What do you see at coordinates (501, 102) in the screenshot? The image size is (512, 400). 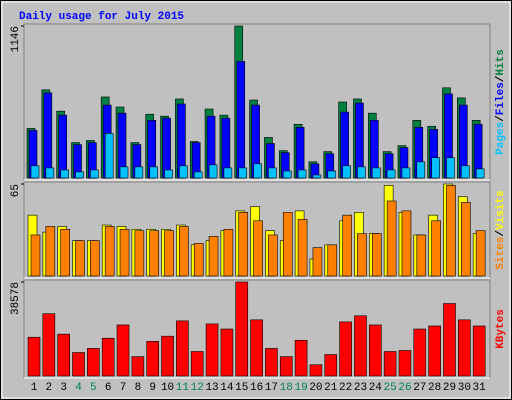 I see `legend: Pages/Files/Hits` at bounding box center [501, 102].